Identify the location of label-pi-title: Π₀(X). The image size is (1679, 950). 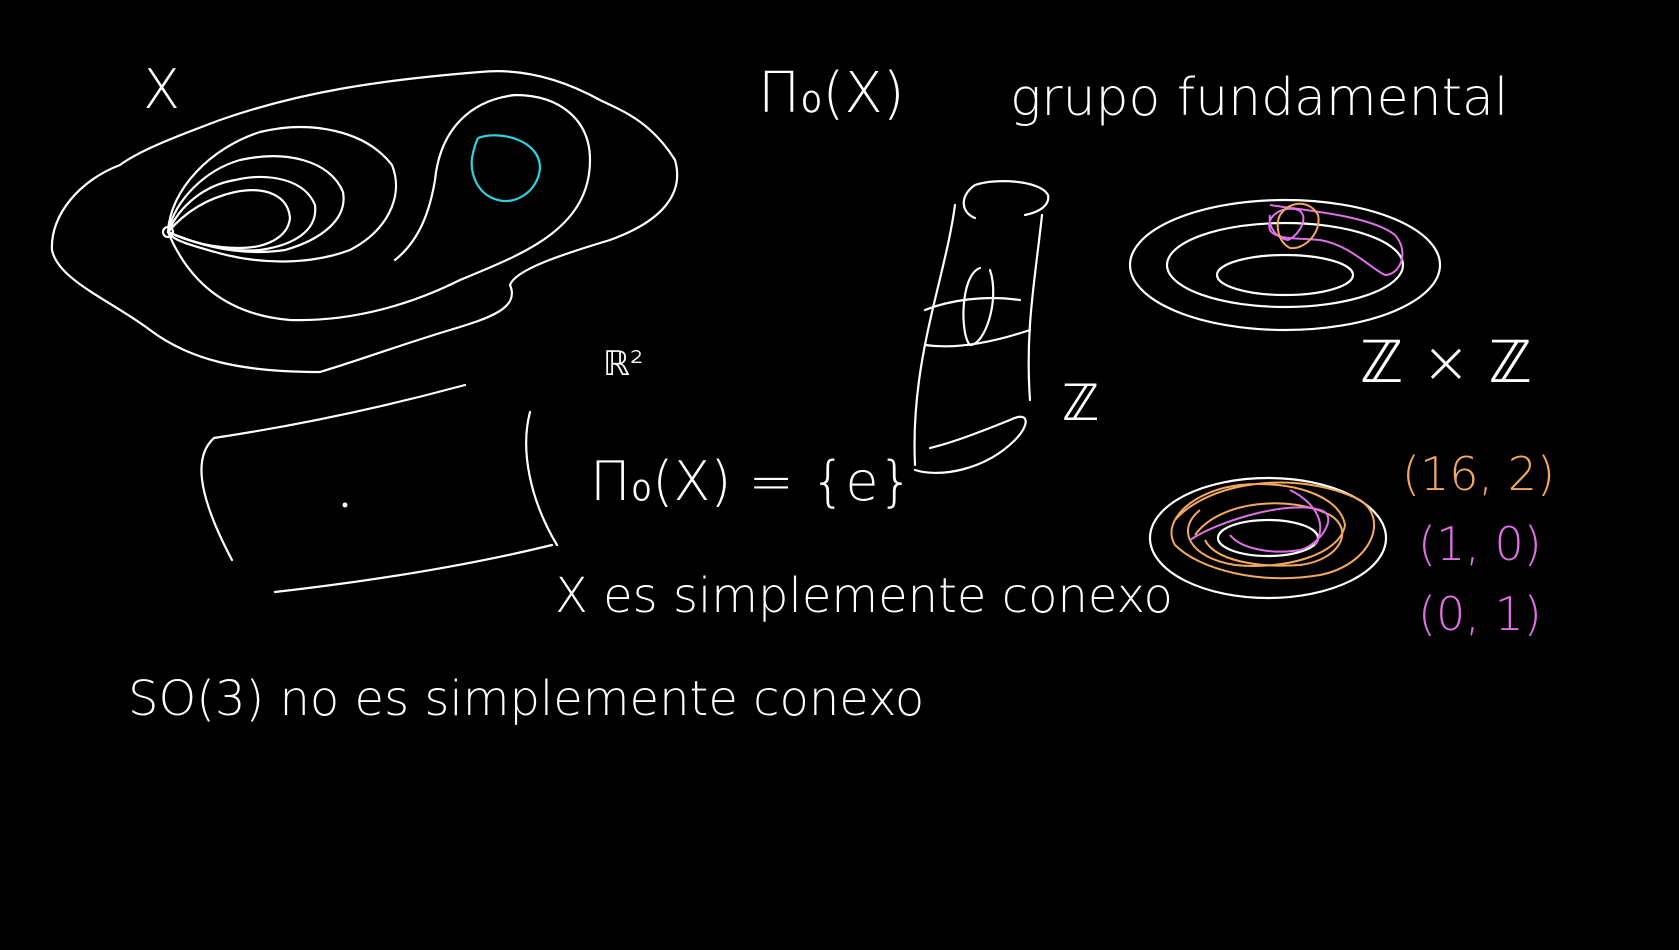
(831, 93).